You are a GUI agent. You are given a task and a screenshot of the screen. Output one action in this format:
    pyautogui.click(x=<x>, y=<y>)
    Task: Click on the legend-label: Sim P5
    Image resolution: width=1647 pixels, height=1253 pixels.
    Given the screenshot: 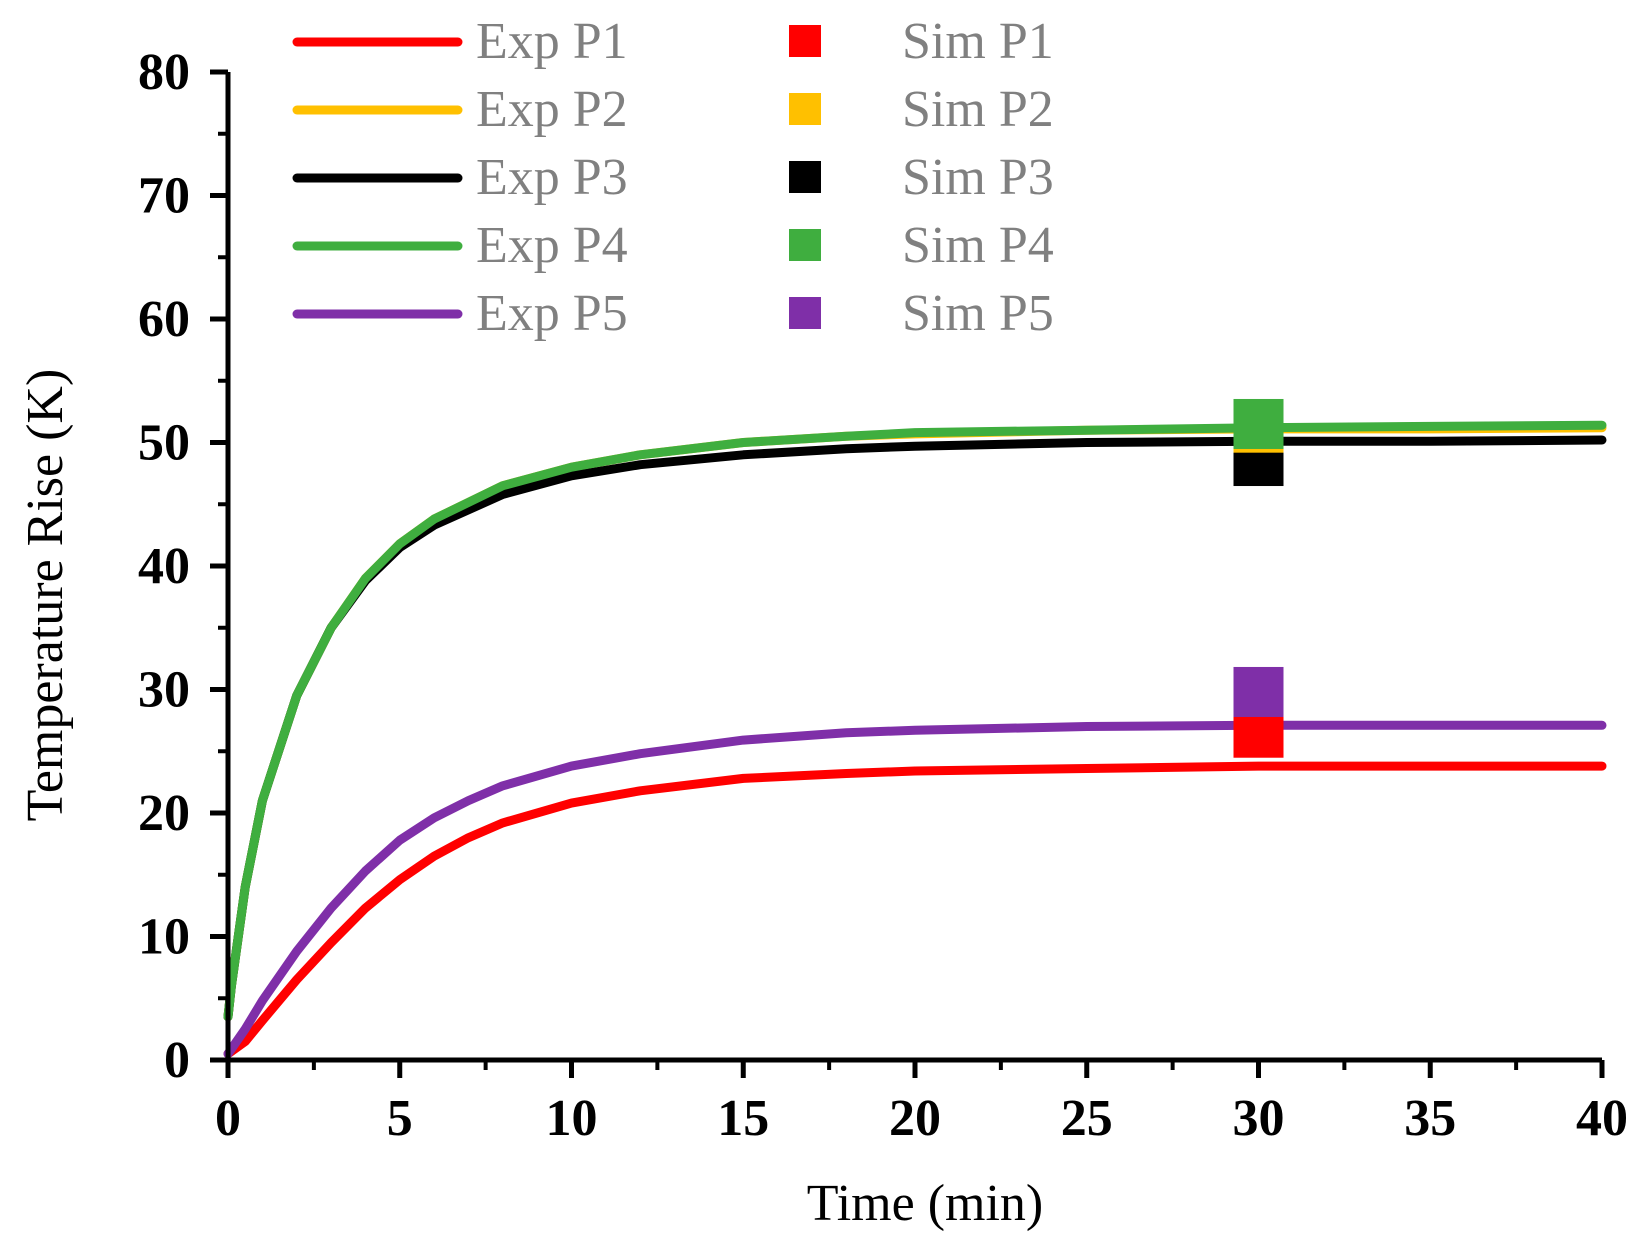 What is the action you would take?
    pyautogui.click(x=978, y=313)
    